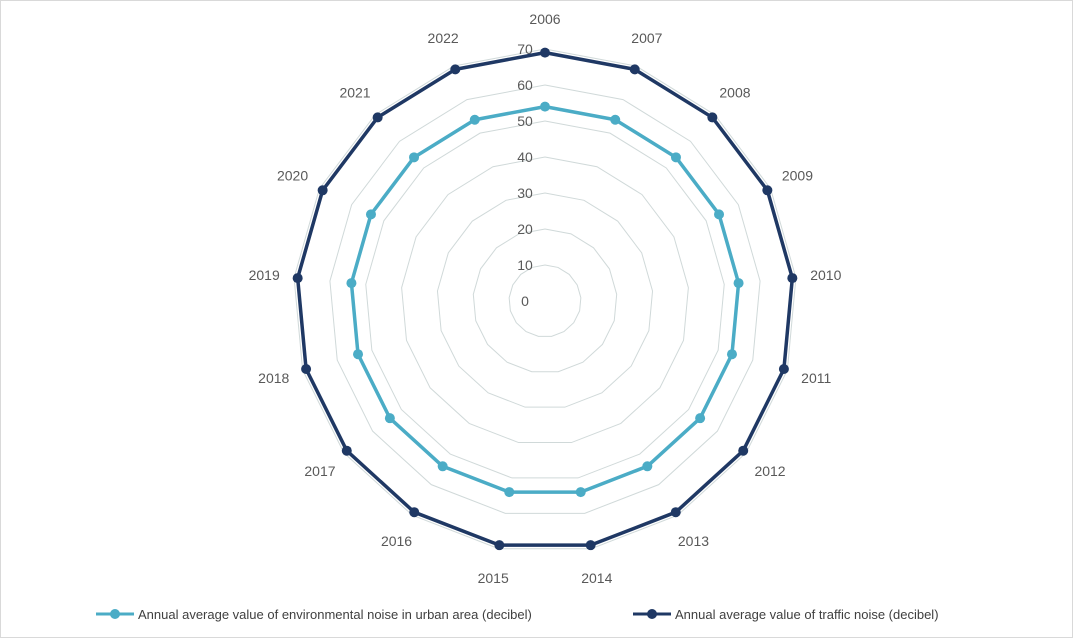  I want to click on r-tick-label: 60, so click(525, 85).